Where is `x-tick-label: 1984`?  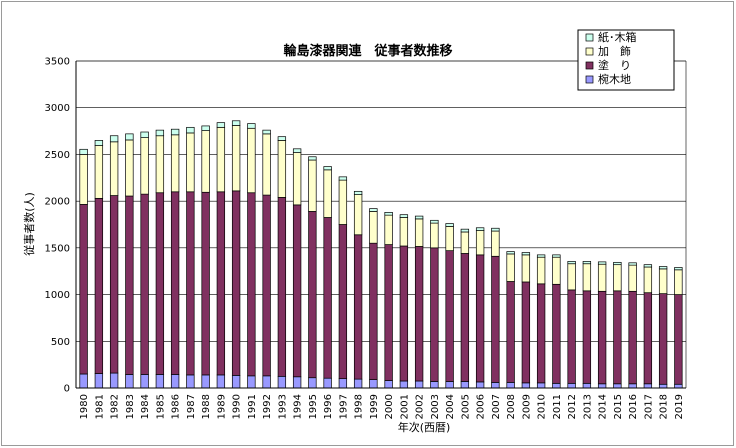 x-tick-label: 1984 is located at coordinates (145, 406).